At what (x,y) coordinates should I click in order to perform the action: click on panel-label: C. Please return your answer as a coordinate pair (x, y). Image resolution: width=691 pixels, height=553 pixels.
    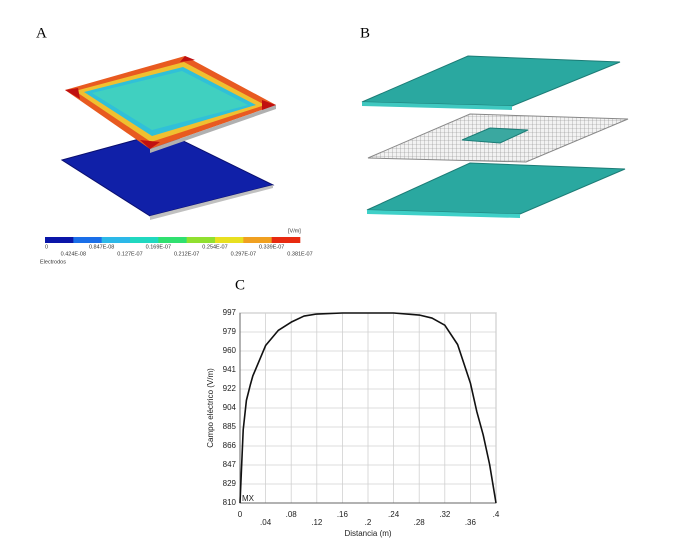
    Looking at the image, I should click on (240, 285).